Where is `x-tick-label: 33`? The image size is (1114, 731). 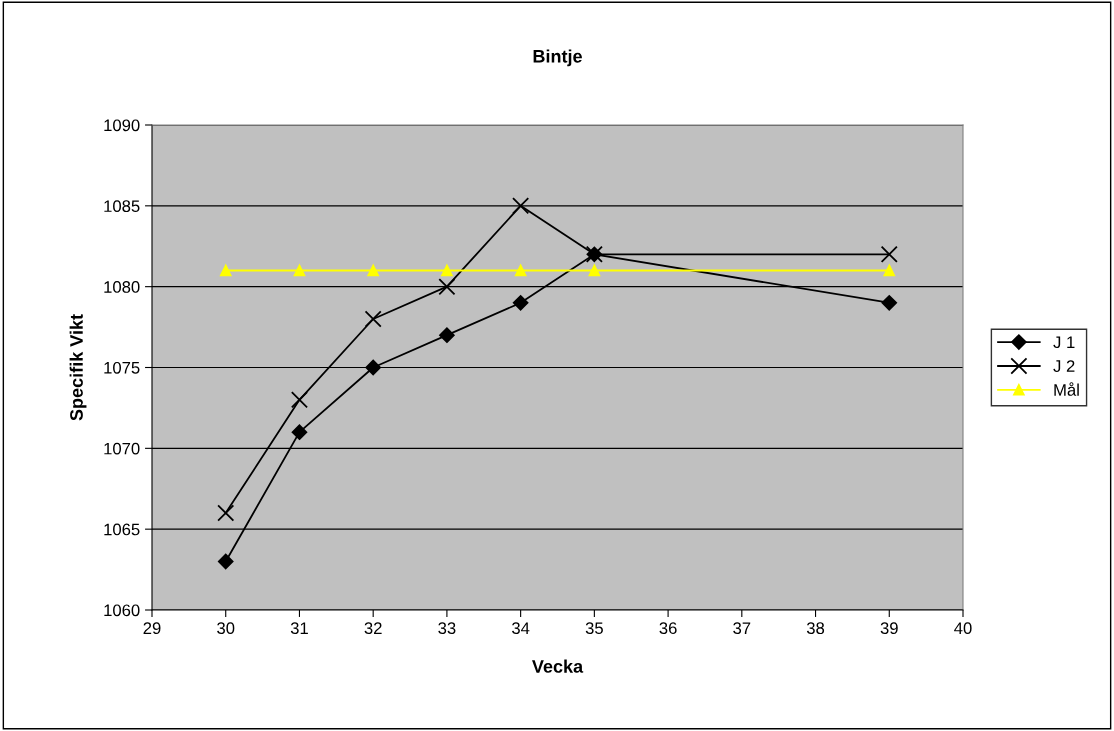 x-tick-label: 33 is located at coordinates (447, 628).